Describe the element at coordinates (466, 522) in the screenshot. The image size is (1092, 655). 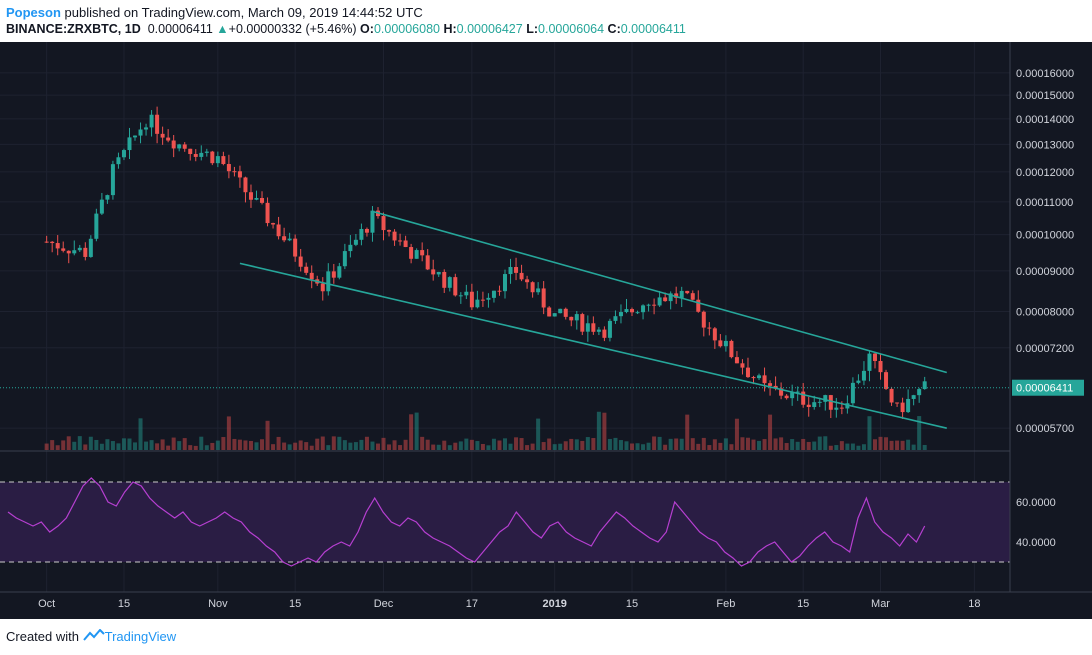
I see `rsi-series-line` at that location.